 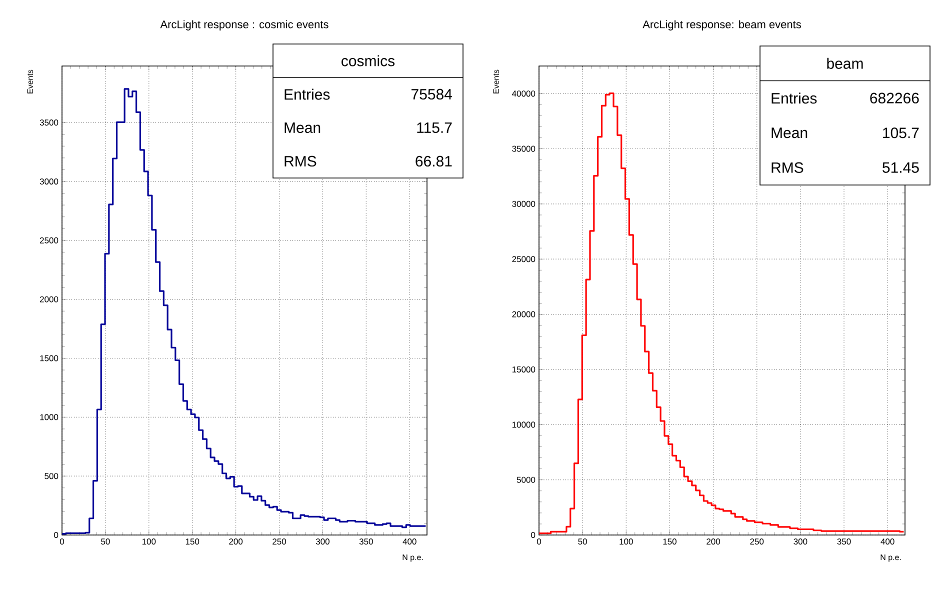 I want to click on y-tick-label: 5000, so click(x=526, y=479).